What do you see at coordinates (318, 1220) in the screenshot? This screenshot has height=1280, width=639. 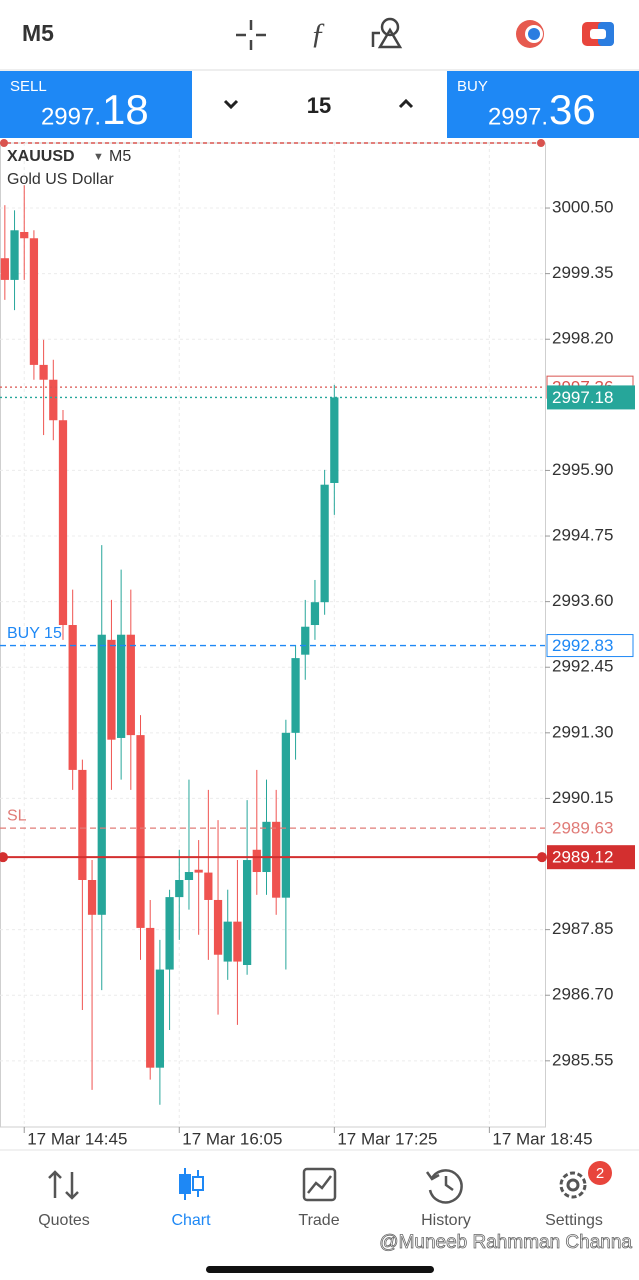 I see `nav-label: Trade` at bounding box center [318, 1220].